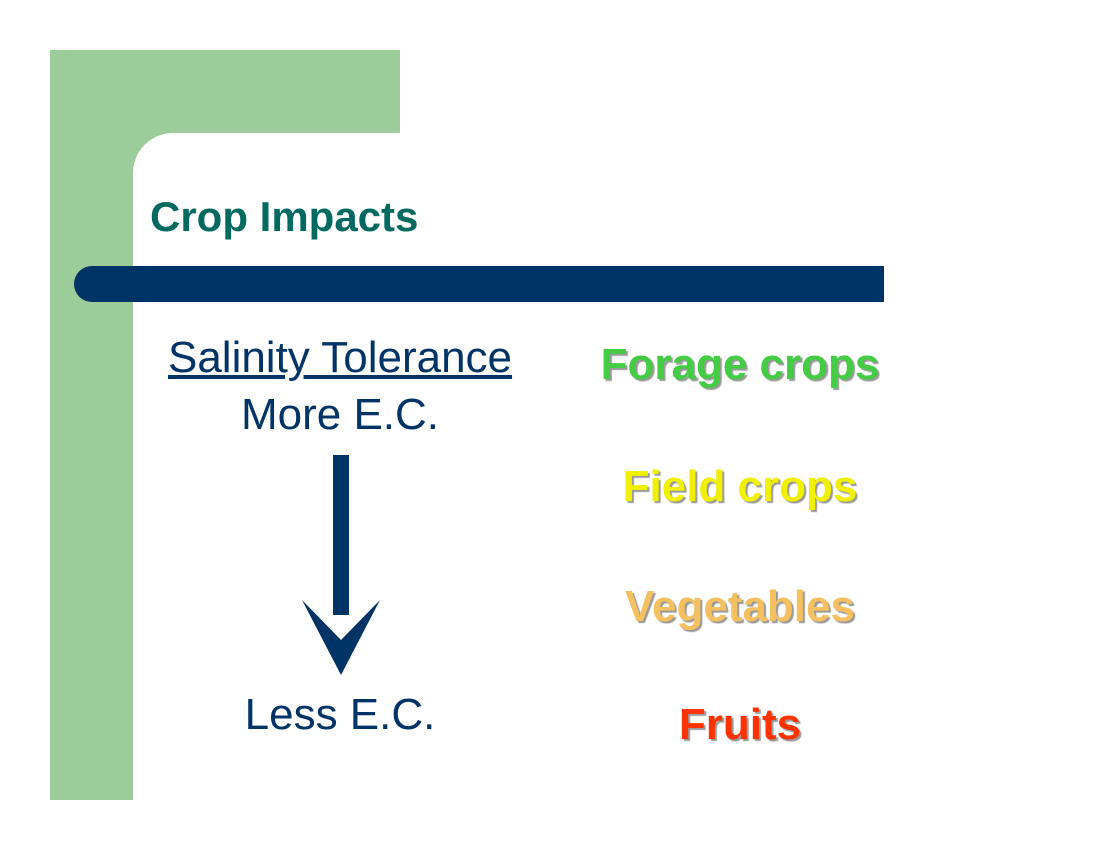  Describe the element at coordinates (340, 357) in the screenshot. I see `heading: Salinity Tolerance` at that location.